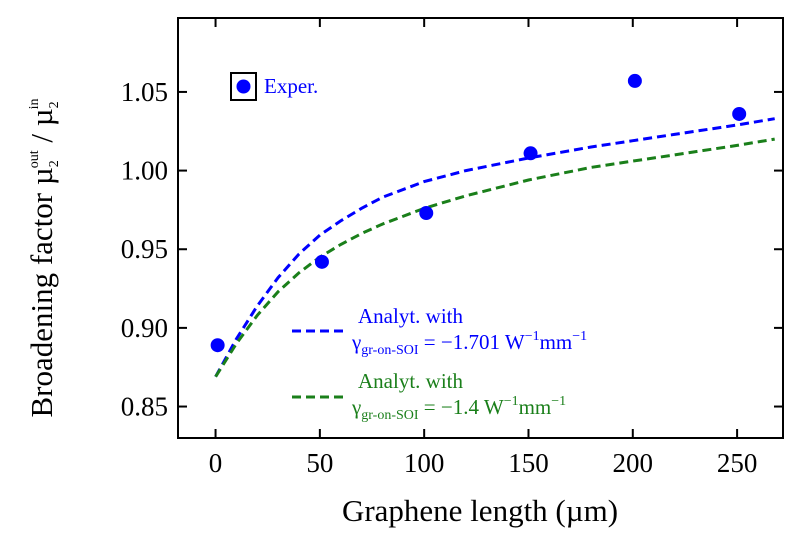  What do you see at coordinates (511, 401) in the screenshot?
I see `legend-green-exp1: −1` at bounding box center [511, 401].